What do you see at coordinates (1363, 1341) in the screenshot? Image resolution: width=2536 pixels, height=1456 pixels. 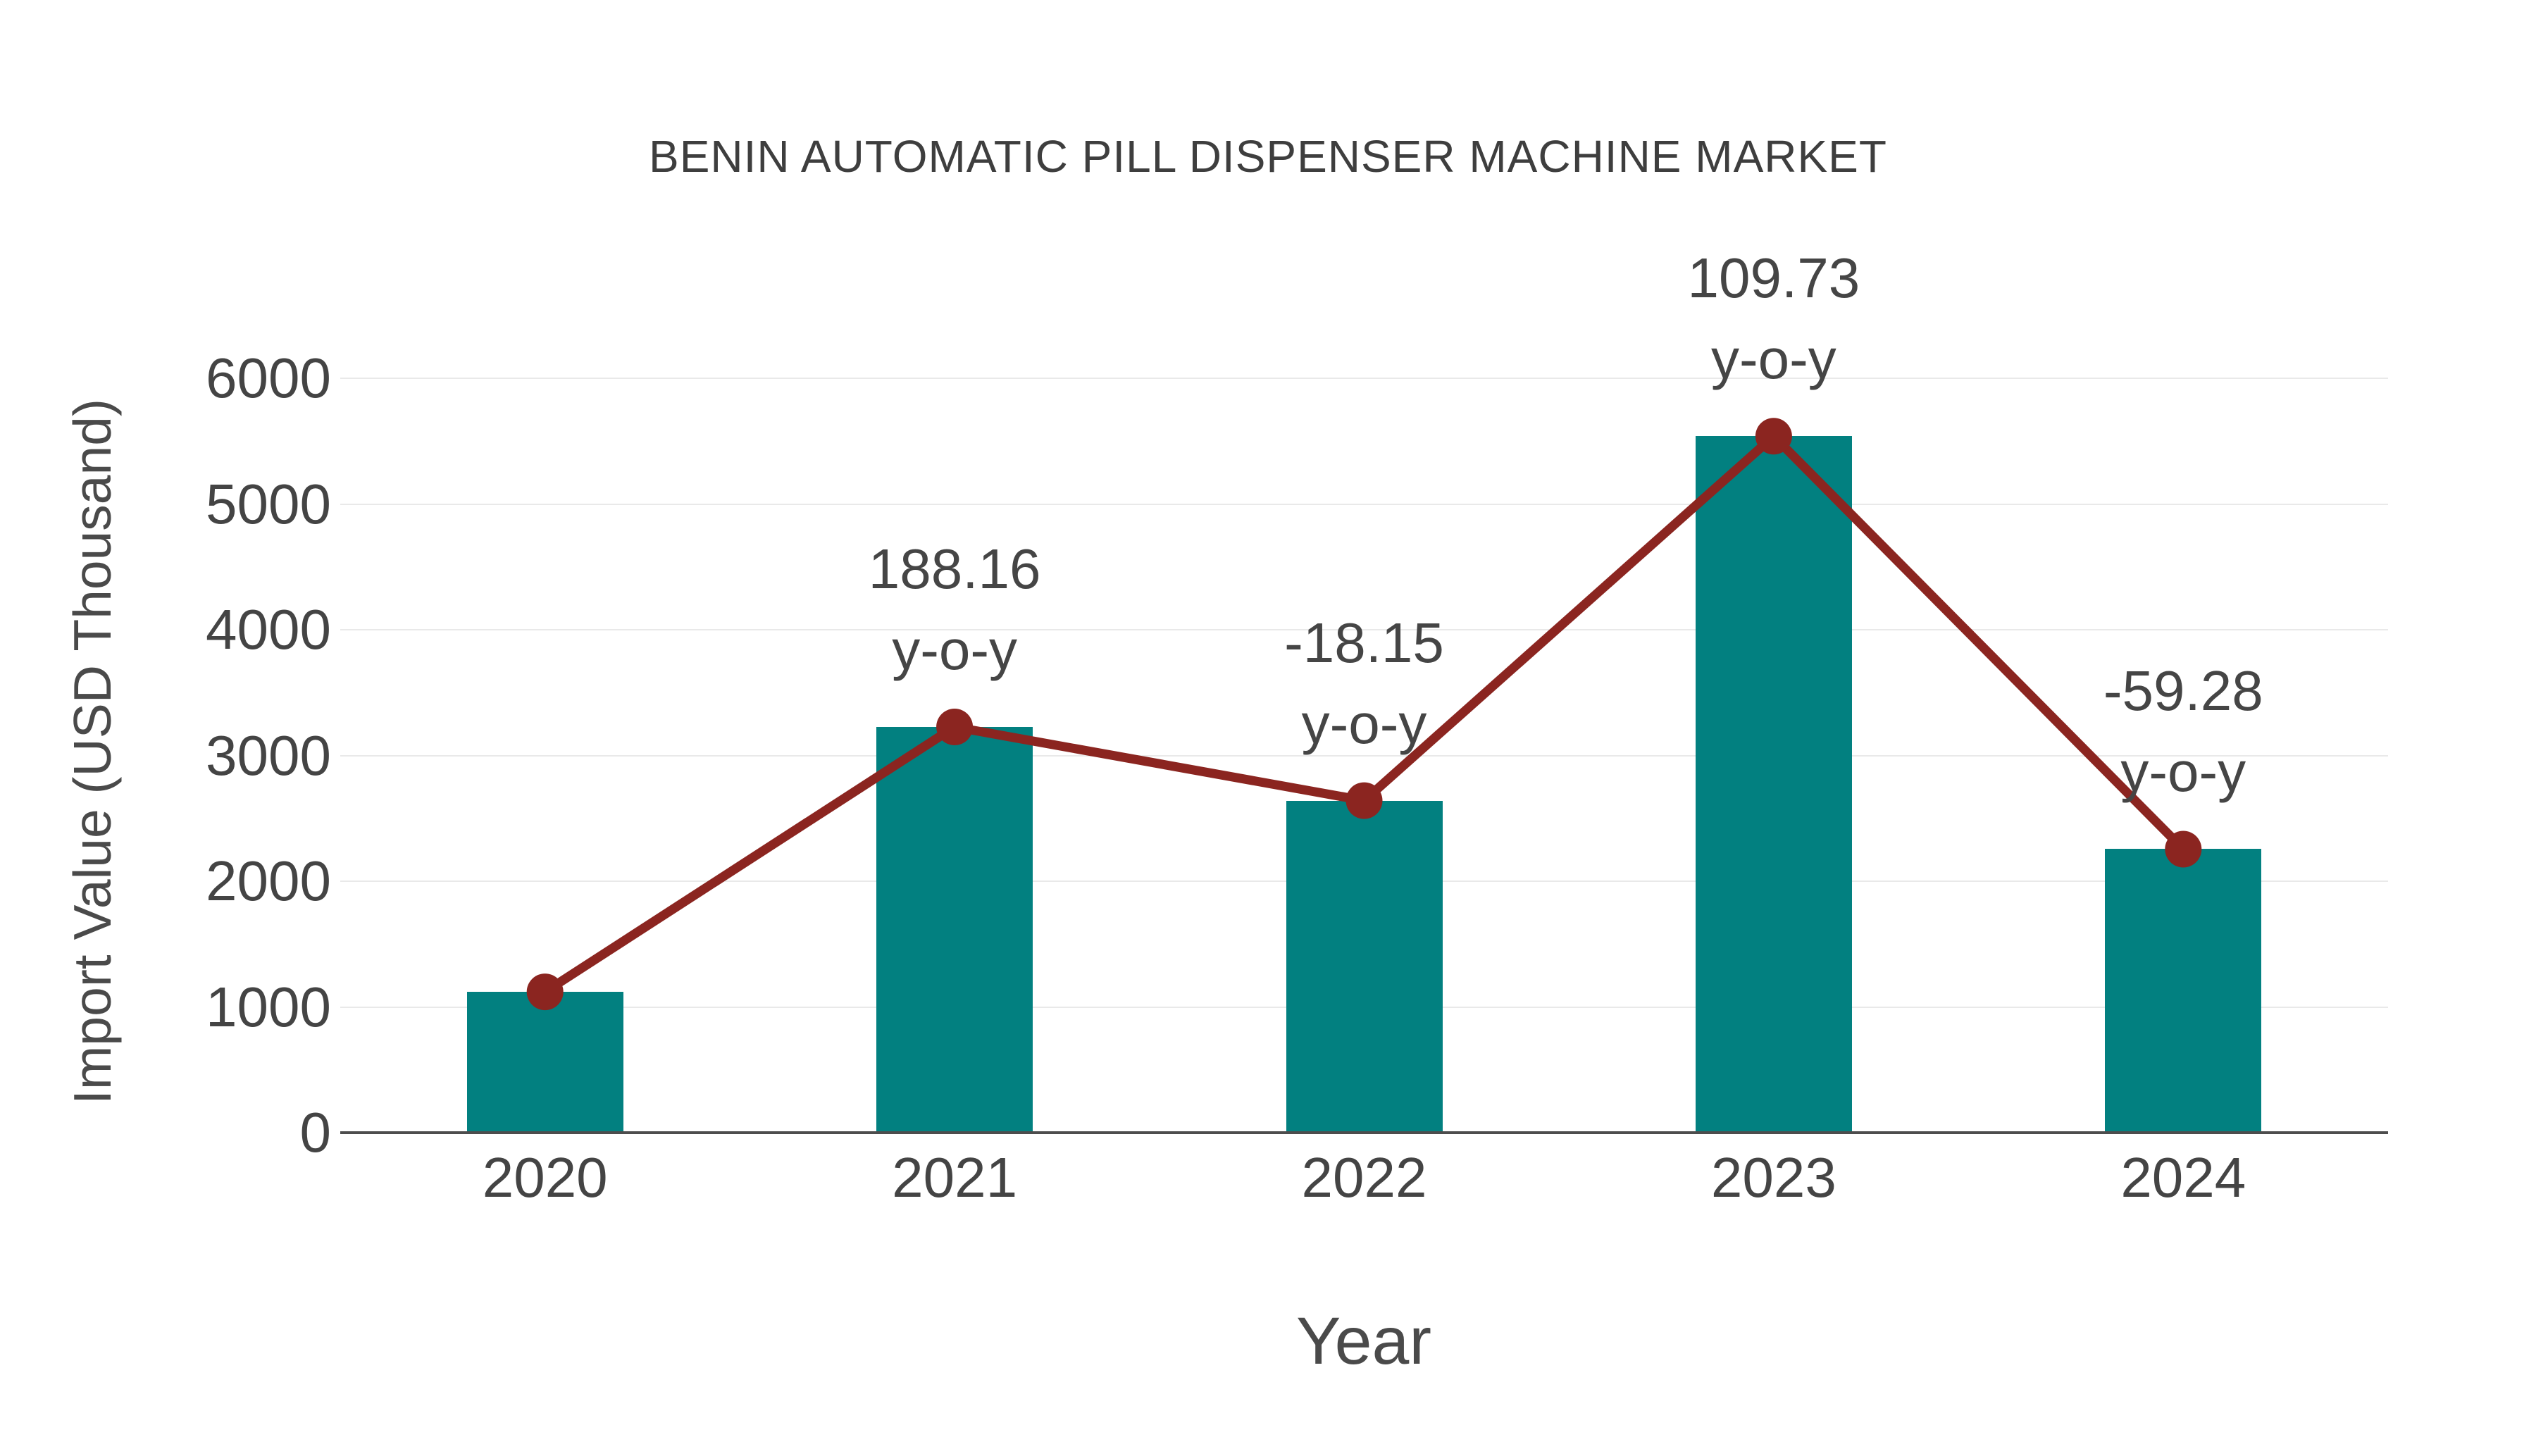 I see `x-axis-title: Year` at bounding box center [1363, 1341].